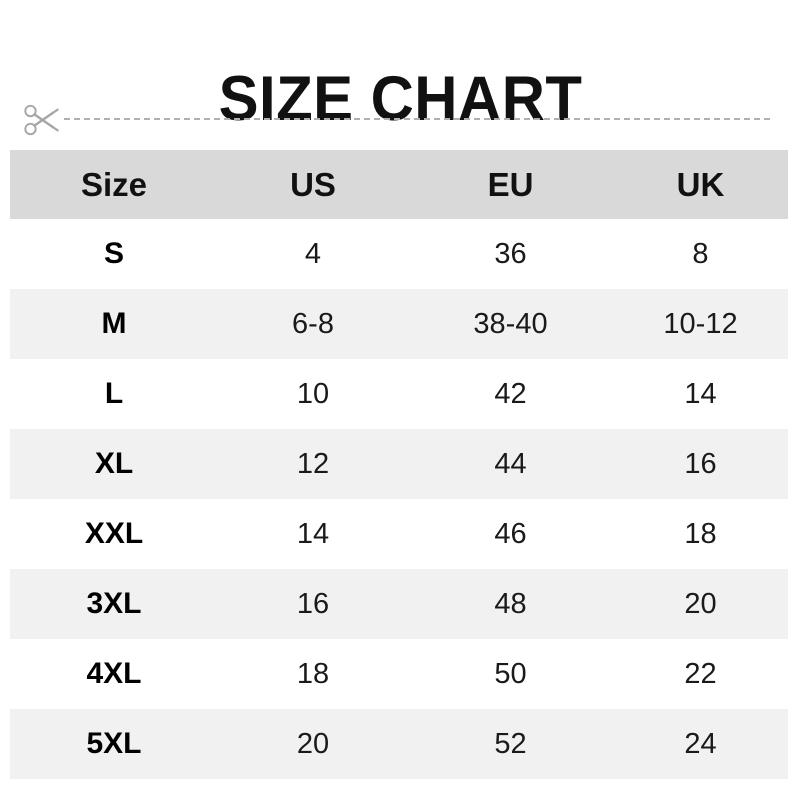  I want to click on cell-uk: 14, so click(700, 394).